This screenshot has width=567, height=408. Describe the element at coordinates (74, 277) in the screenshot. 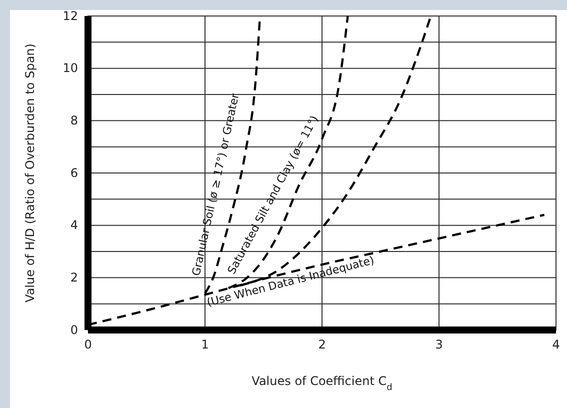

I see `y-tick-label: 2` at that location.